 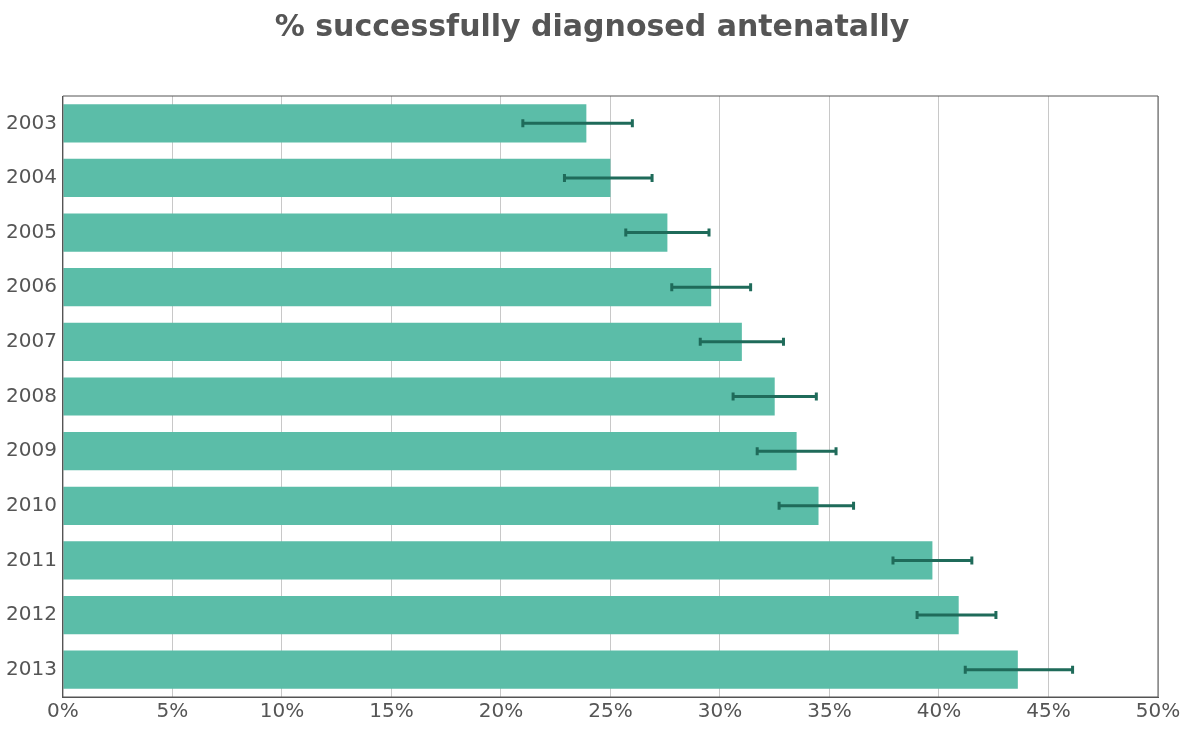 What do you see at coordinates (31, 340) in the screenshot?
I see `y-tick-label: 2007` at bounding box center [31, 340].